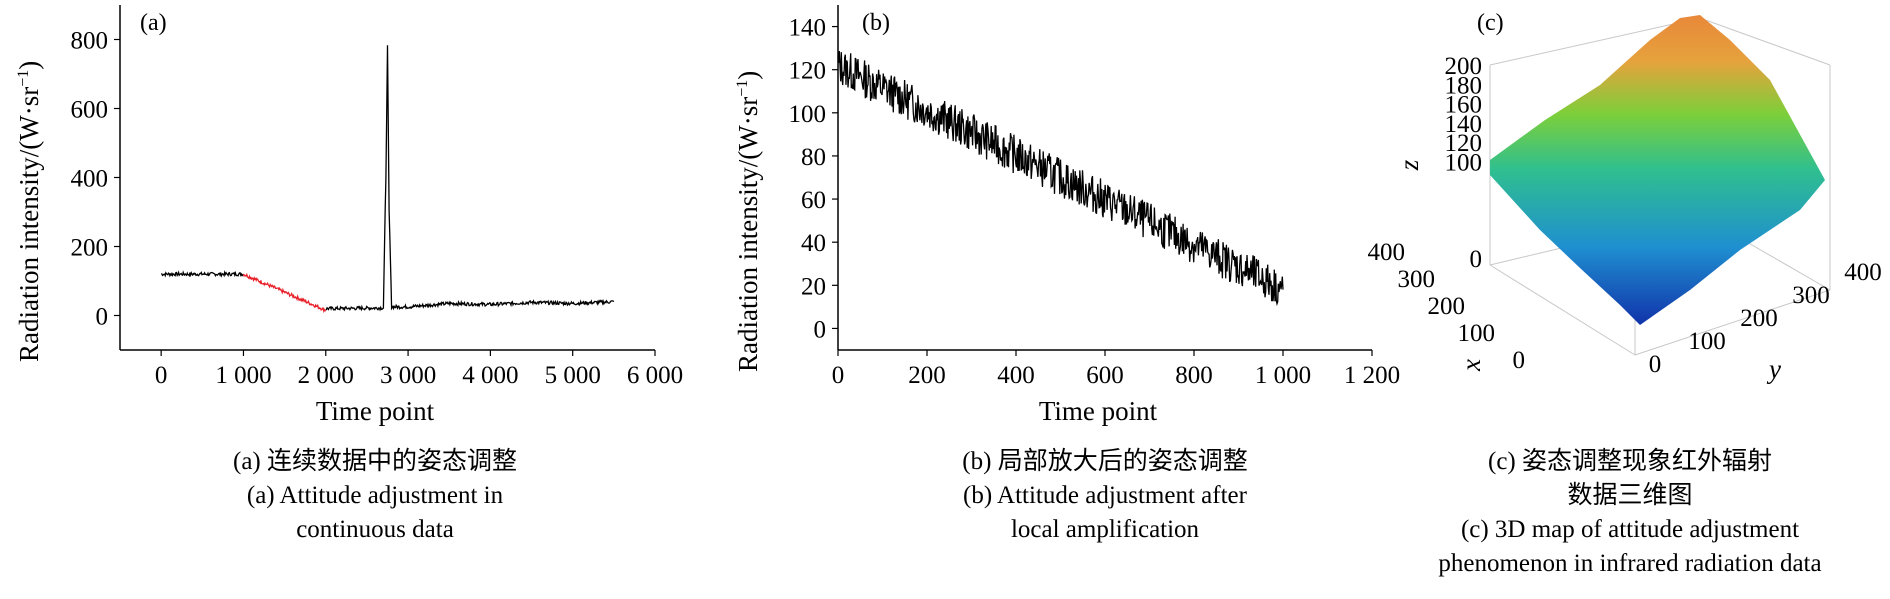 The height and width of the screenshot is (599, 1890). What do you see at coordinates (1471, 365) in the screenshot?
I see `x-axis-label: x` at bounding box center [1471, 365].